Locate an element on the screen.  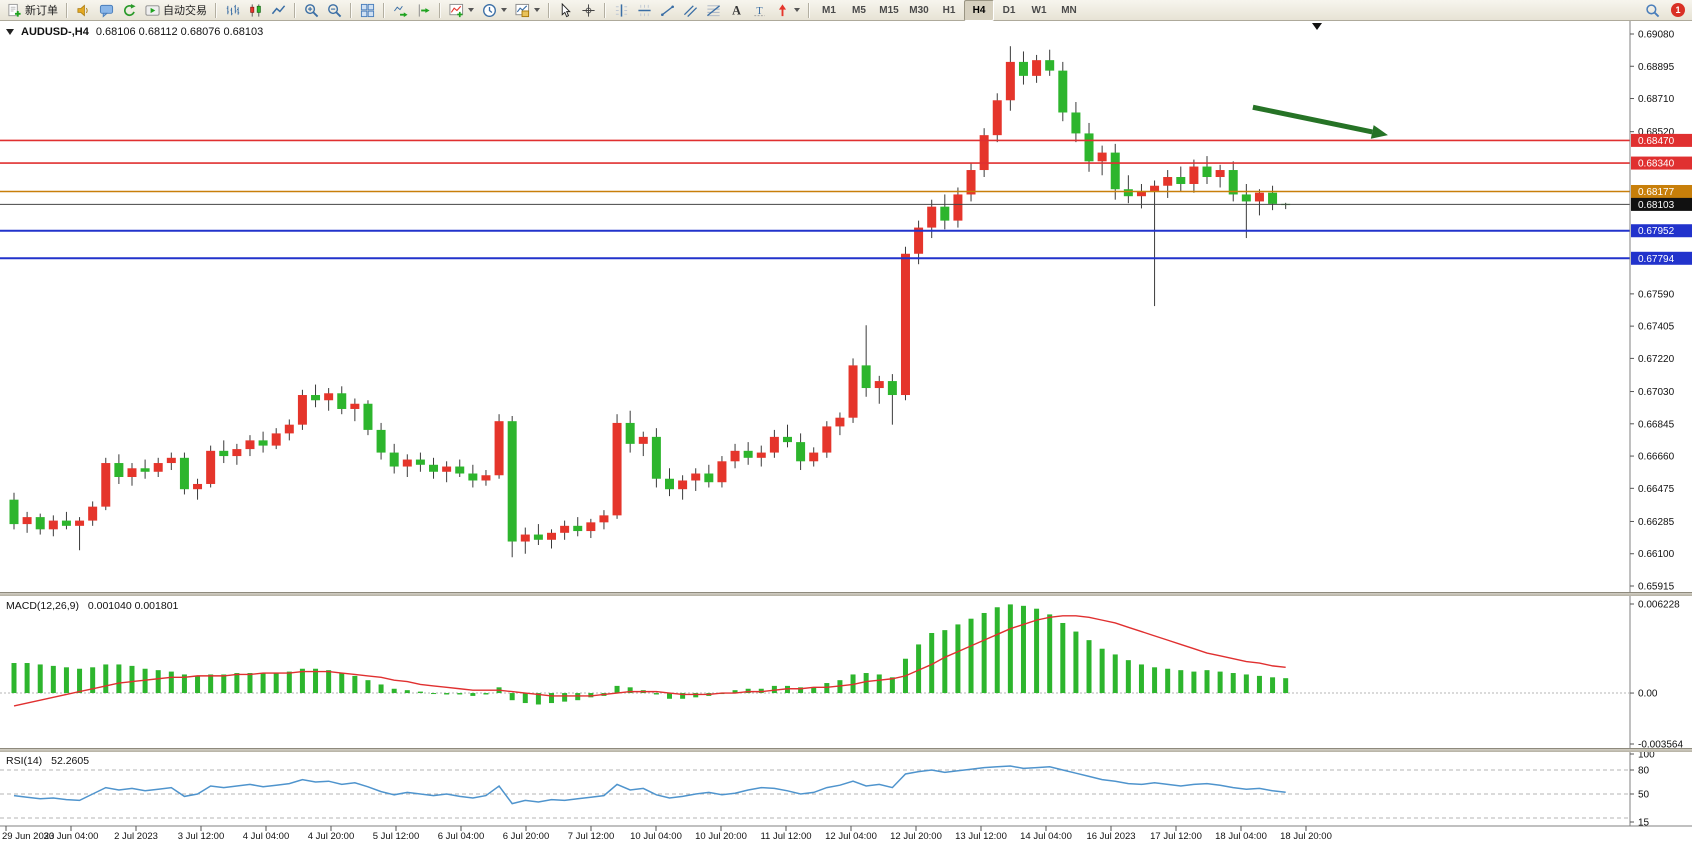
search-button is located at coordinates (1652, 10).